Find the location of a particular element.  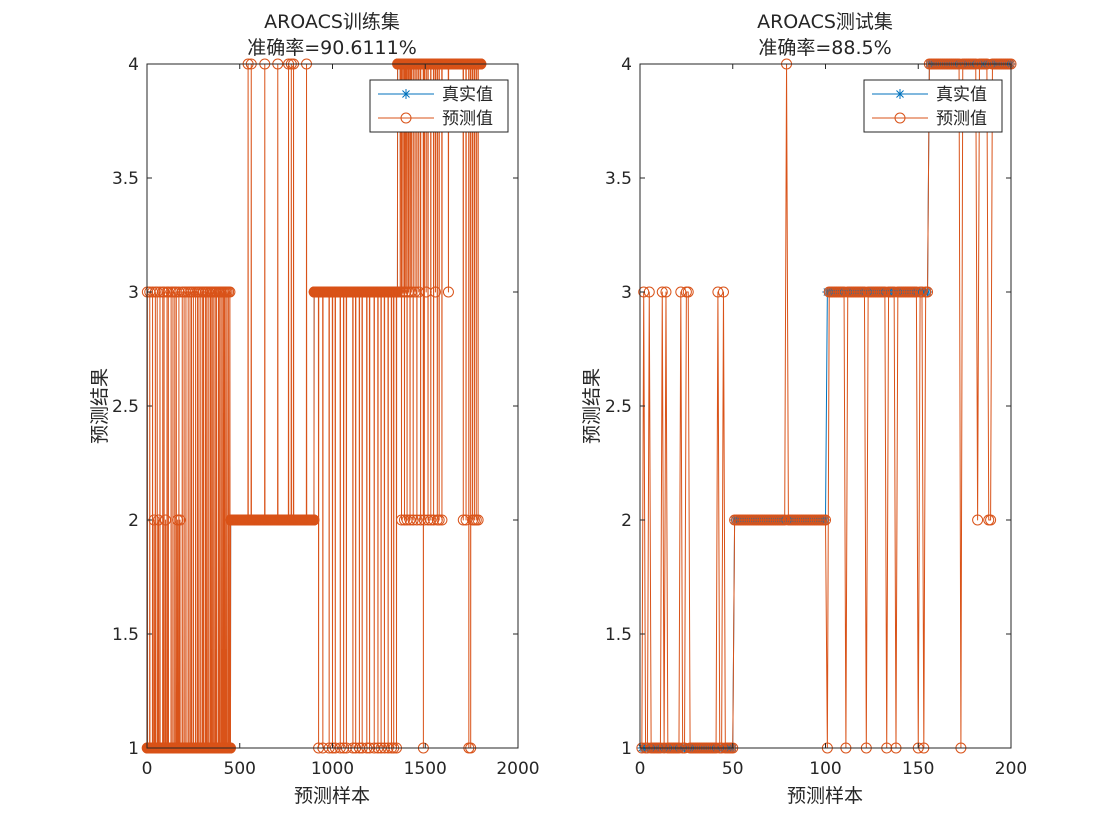

train-legend-label-true: 真实值 is located at coordinates (467, 95).